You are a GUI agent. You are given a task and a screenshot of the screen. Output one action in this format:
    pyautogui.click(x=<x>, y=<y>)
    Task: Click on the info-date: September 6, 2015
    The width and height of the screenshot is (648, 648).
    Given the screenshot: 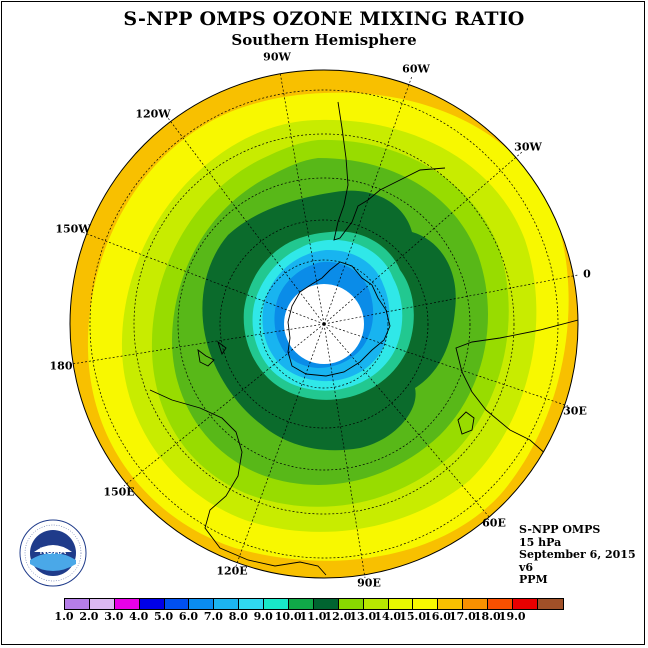 What is the action you would take?
    pyautogui.click(x=577, y=555)
    